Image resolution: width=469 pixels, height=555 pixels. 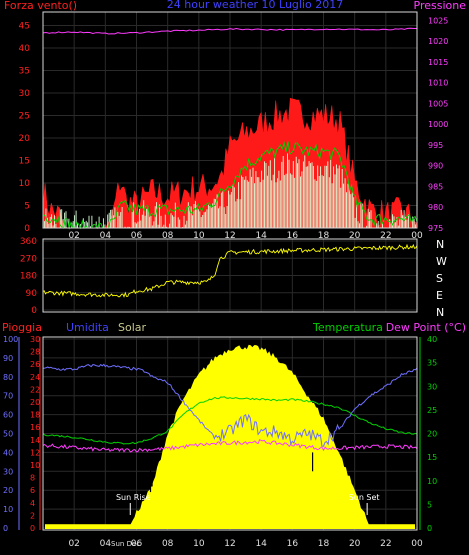 I want to click on temperature-tick-label: 40, so click(x=432, y=339).